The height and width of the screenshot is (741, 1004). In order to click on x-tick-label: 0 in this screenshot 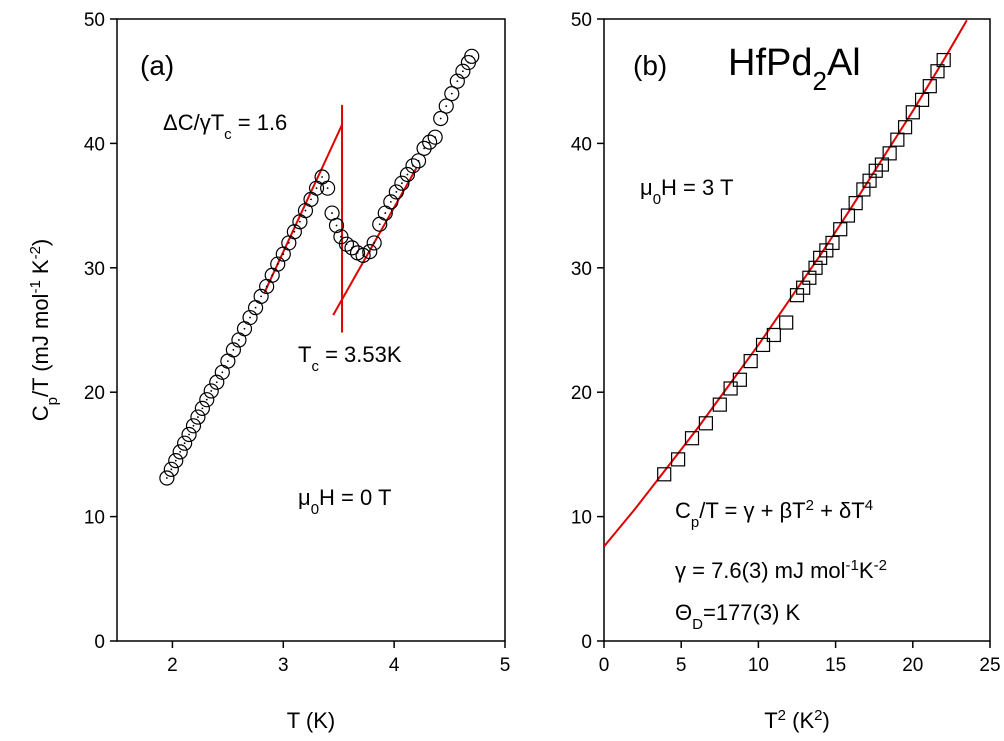, I will do `click(604, 665)`.